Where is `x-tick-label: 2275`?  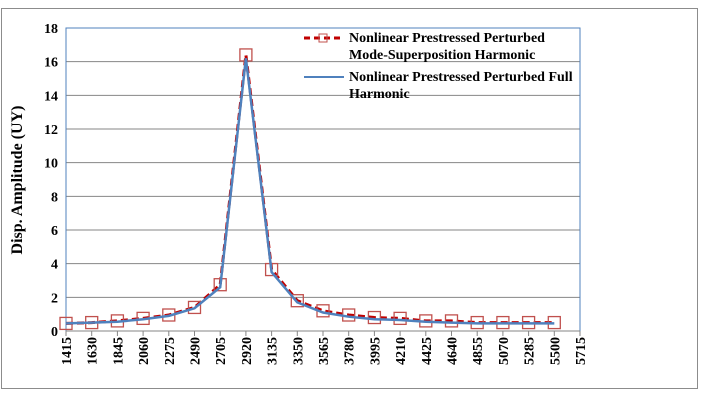
x-tick-label: 2275 is located at coordinates (170, 351).